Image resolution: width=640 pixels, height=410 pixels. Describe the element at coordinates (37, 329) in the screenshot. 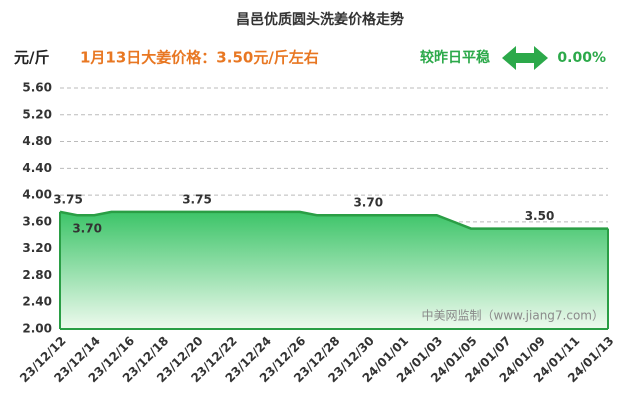

I see `y-tick-label: 2.00` at that location.